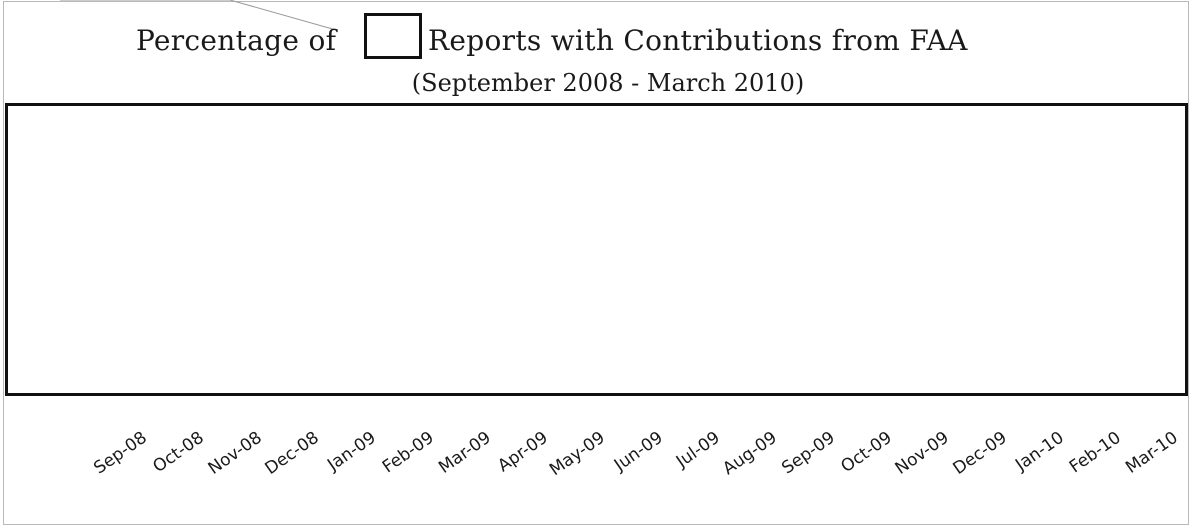  I want to click on x-tick-label: Dec-08, so click(288, 456).